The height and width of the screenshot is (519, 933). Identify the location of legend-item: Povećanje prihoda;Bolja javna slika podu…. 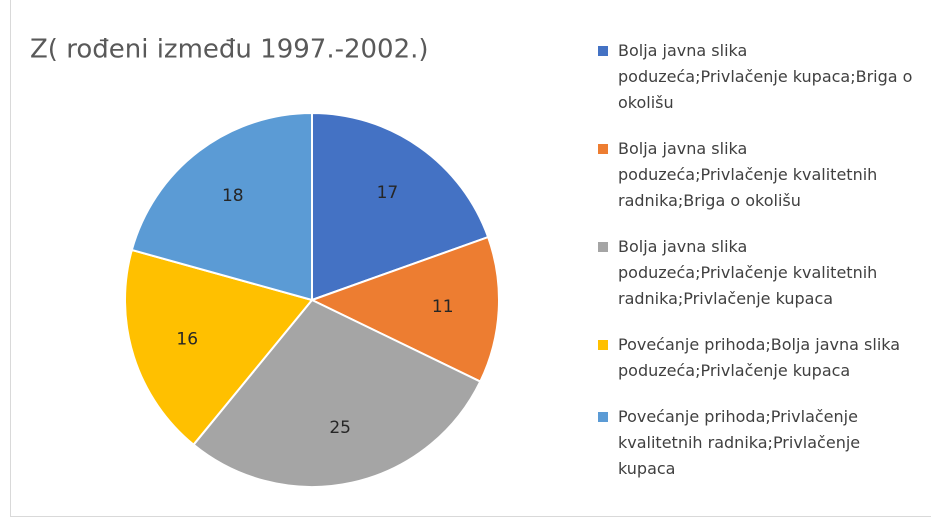
(758, 358).